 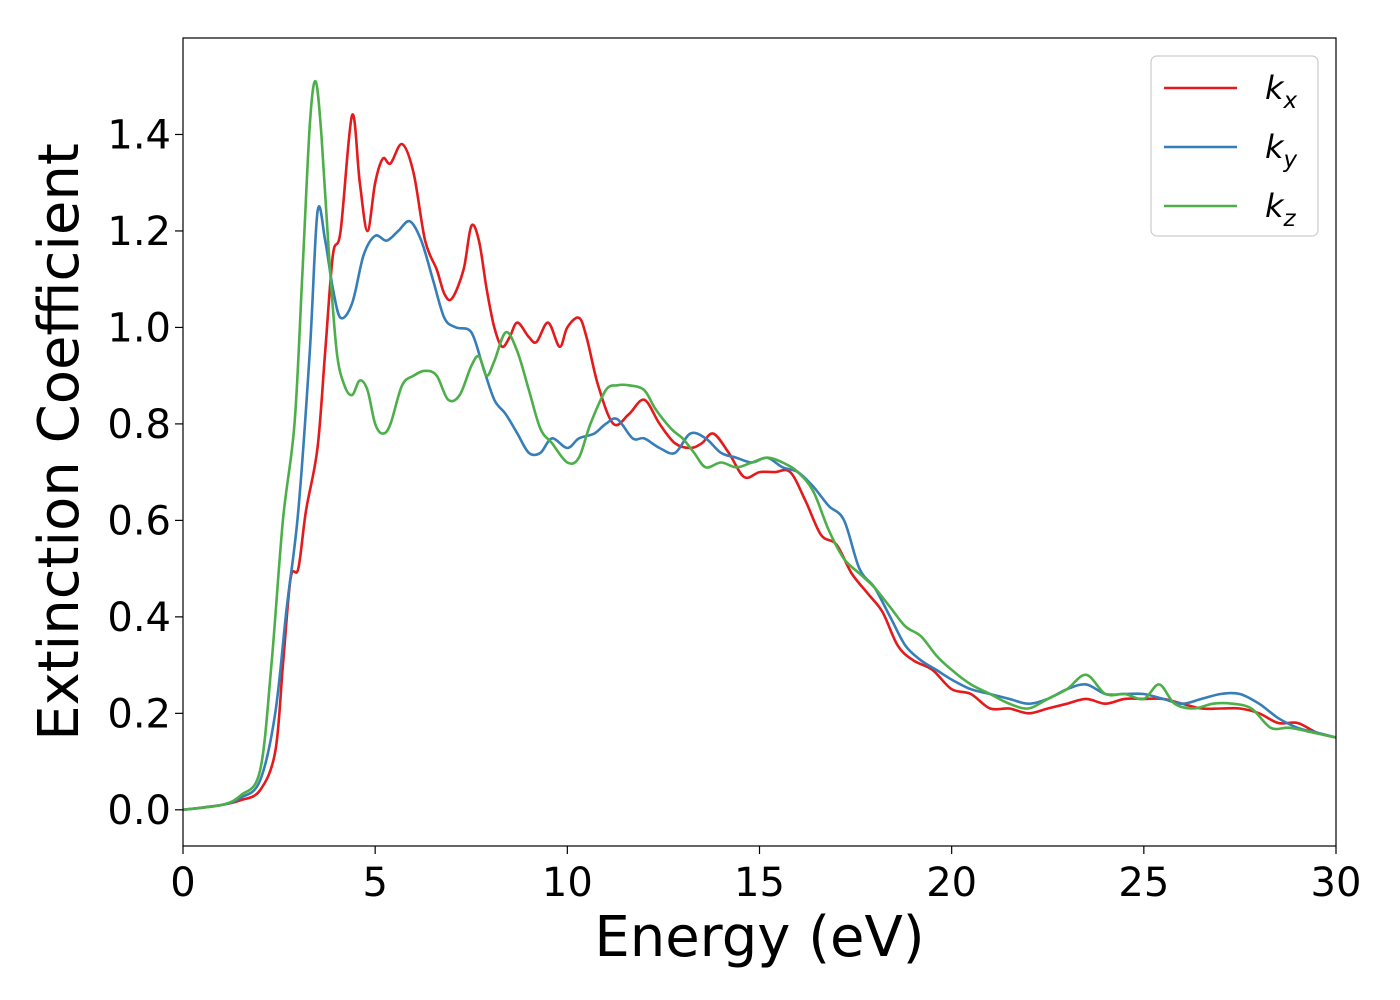 I want to click on x-tick-label: 25, so click(x=1143, y=883).